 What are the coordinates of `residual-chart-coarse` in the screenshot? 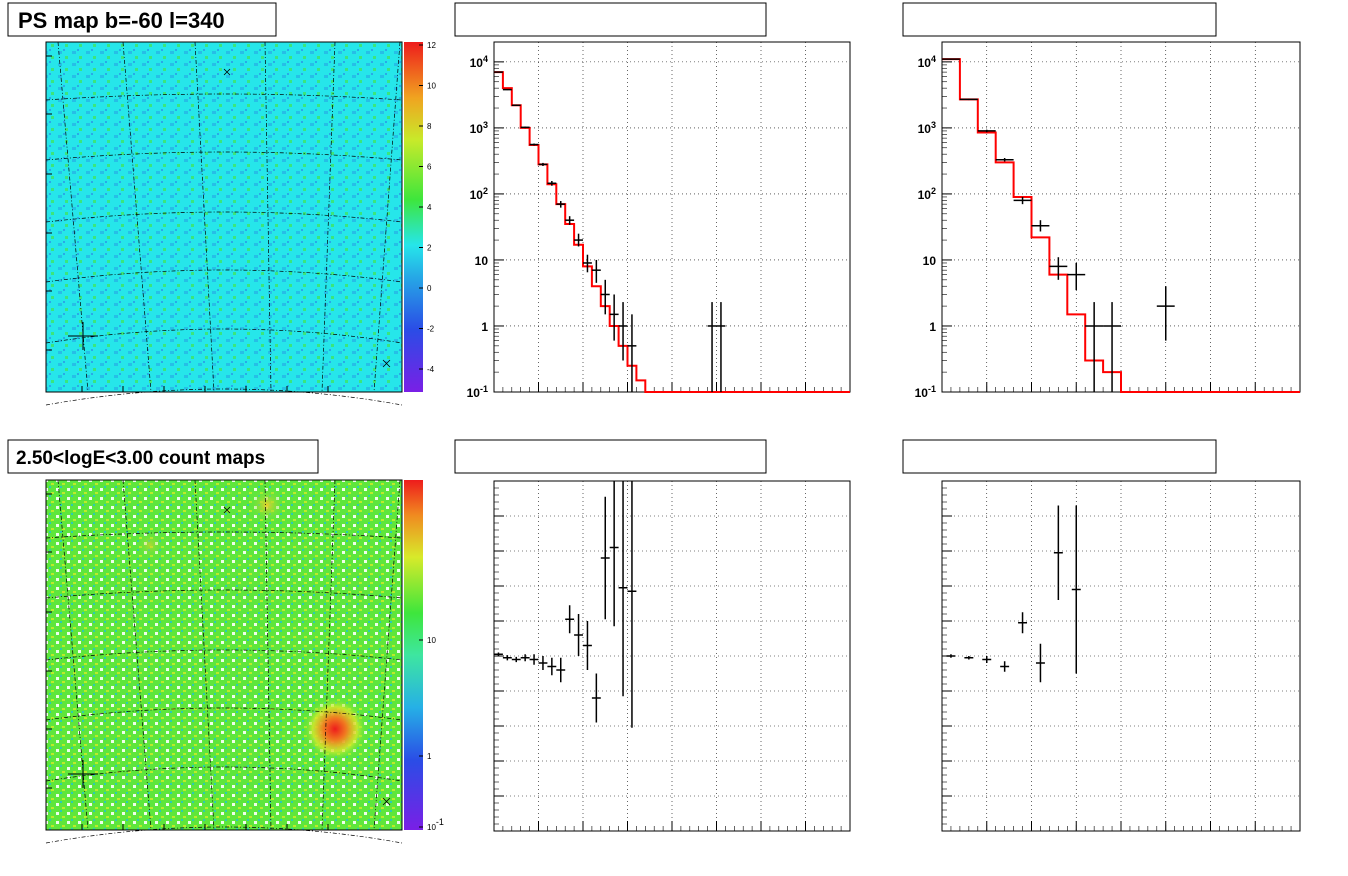 It's located at (1101, 635).